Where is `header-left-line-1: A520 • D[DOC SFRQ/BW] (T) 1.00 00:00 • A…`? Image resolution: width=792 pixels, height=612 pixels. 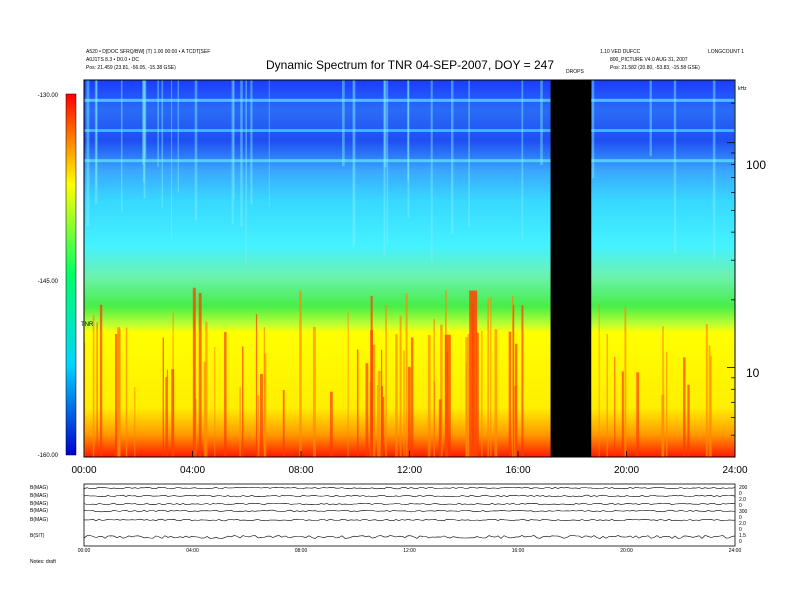
header-left-line-1: A520 • D[DOC SFRQ/BW] (T) 1.00 00:00 • A… is located at coordinates (148, 52).